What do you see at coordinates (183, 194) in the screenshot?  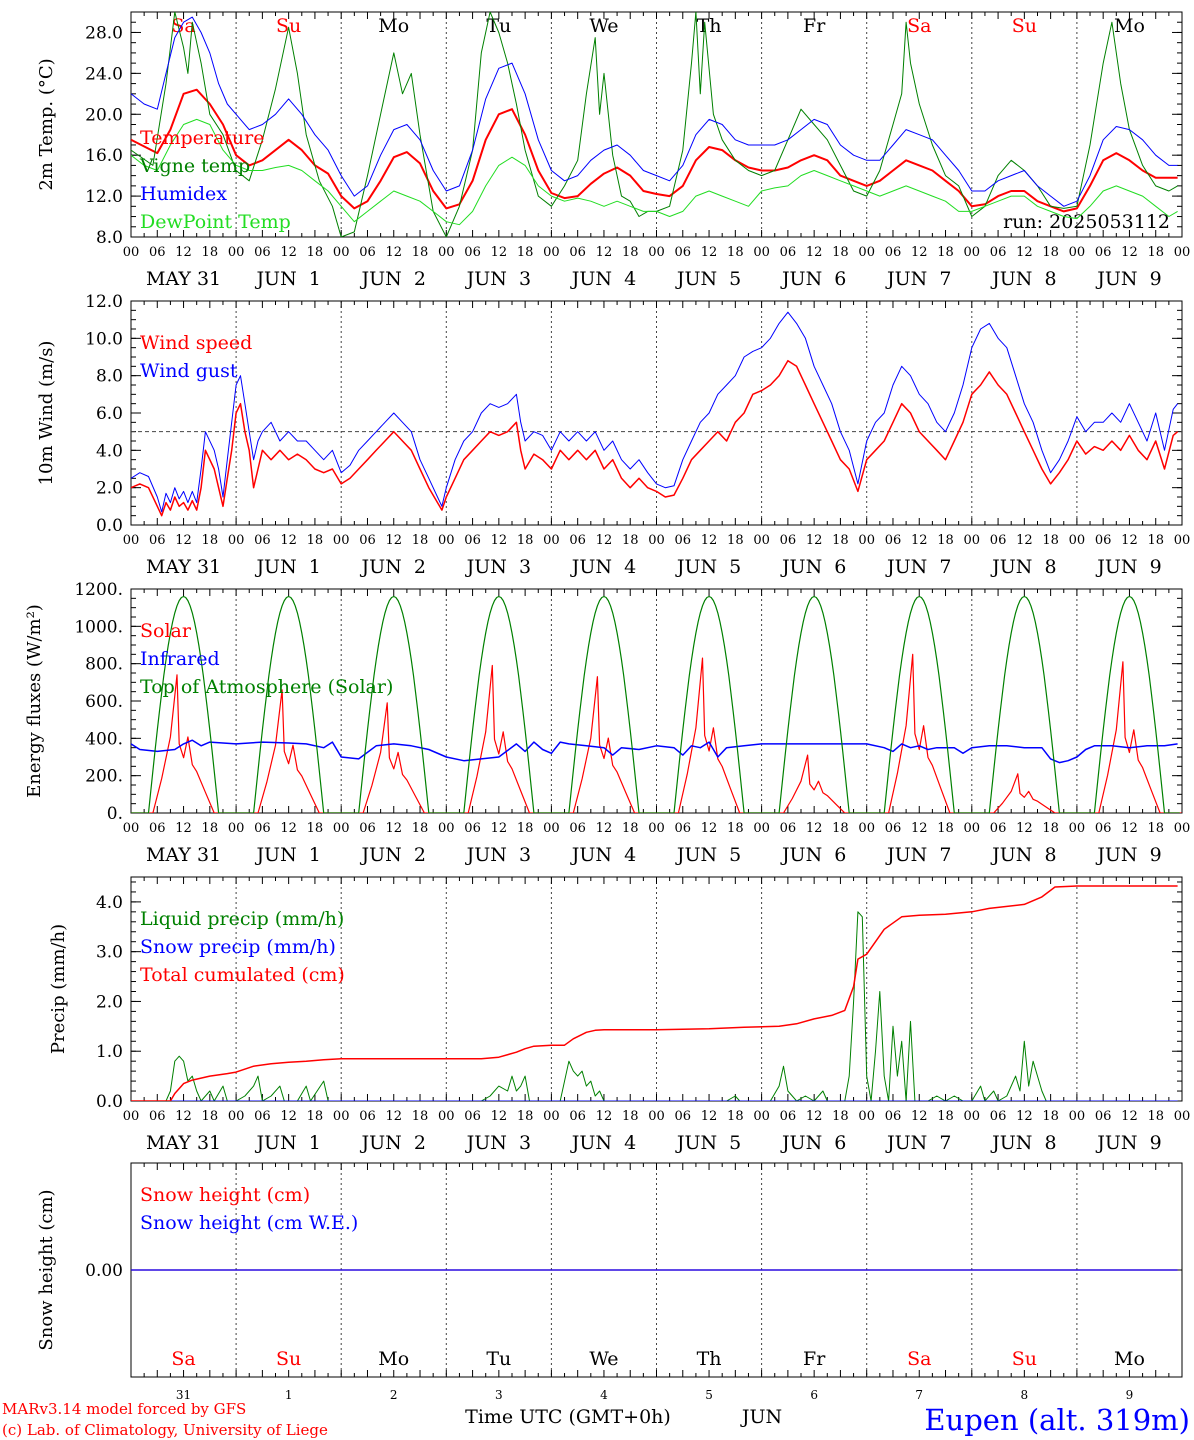 I see `legend-entry: Humidex` at bounding box center [183, 194].